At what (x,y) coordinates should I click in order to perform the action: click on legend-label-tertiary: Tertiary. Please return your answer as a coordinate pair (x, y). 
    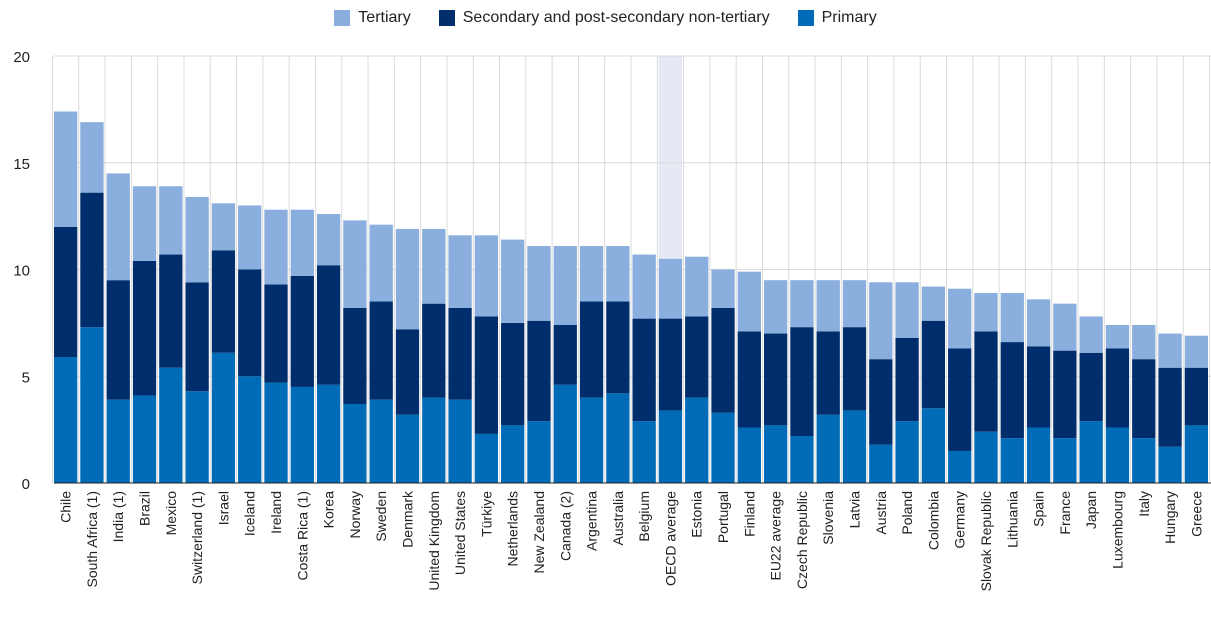
    Looking at the image, I should click on (384, 17).